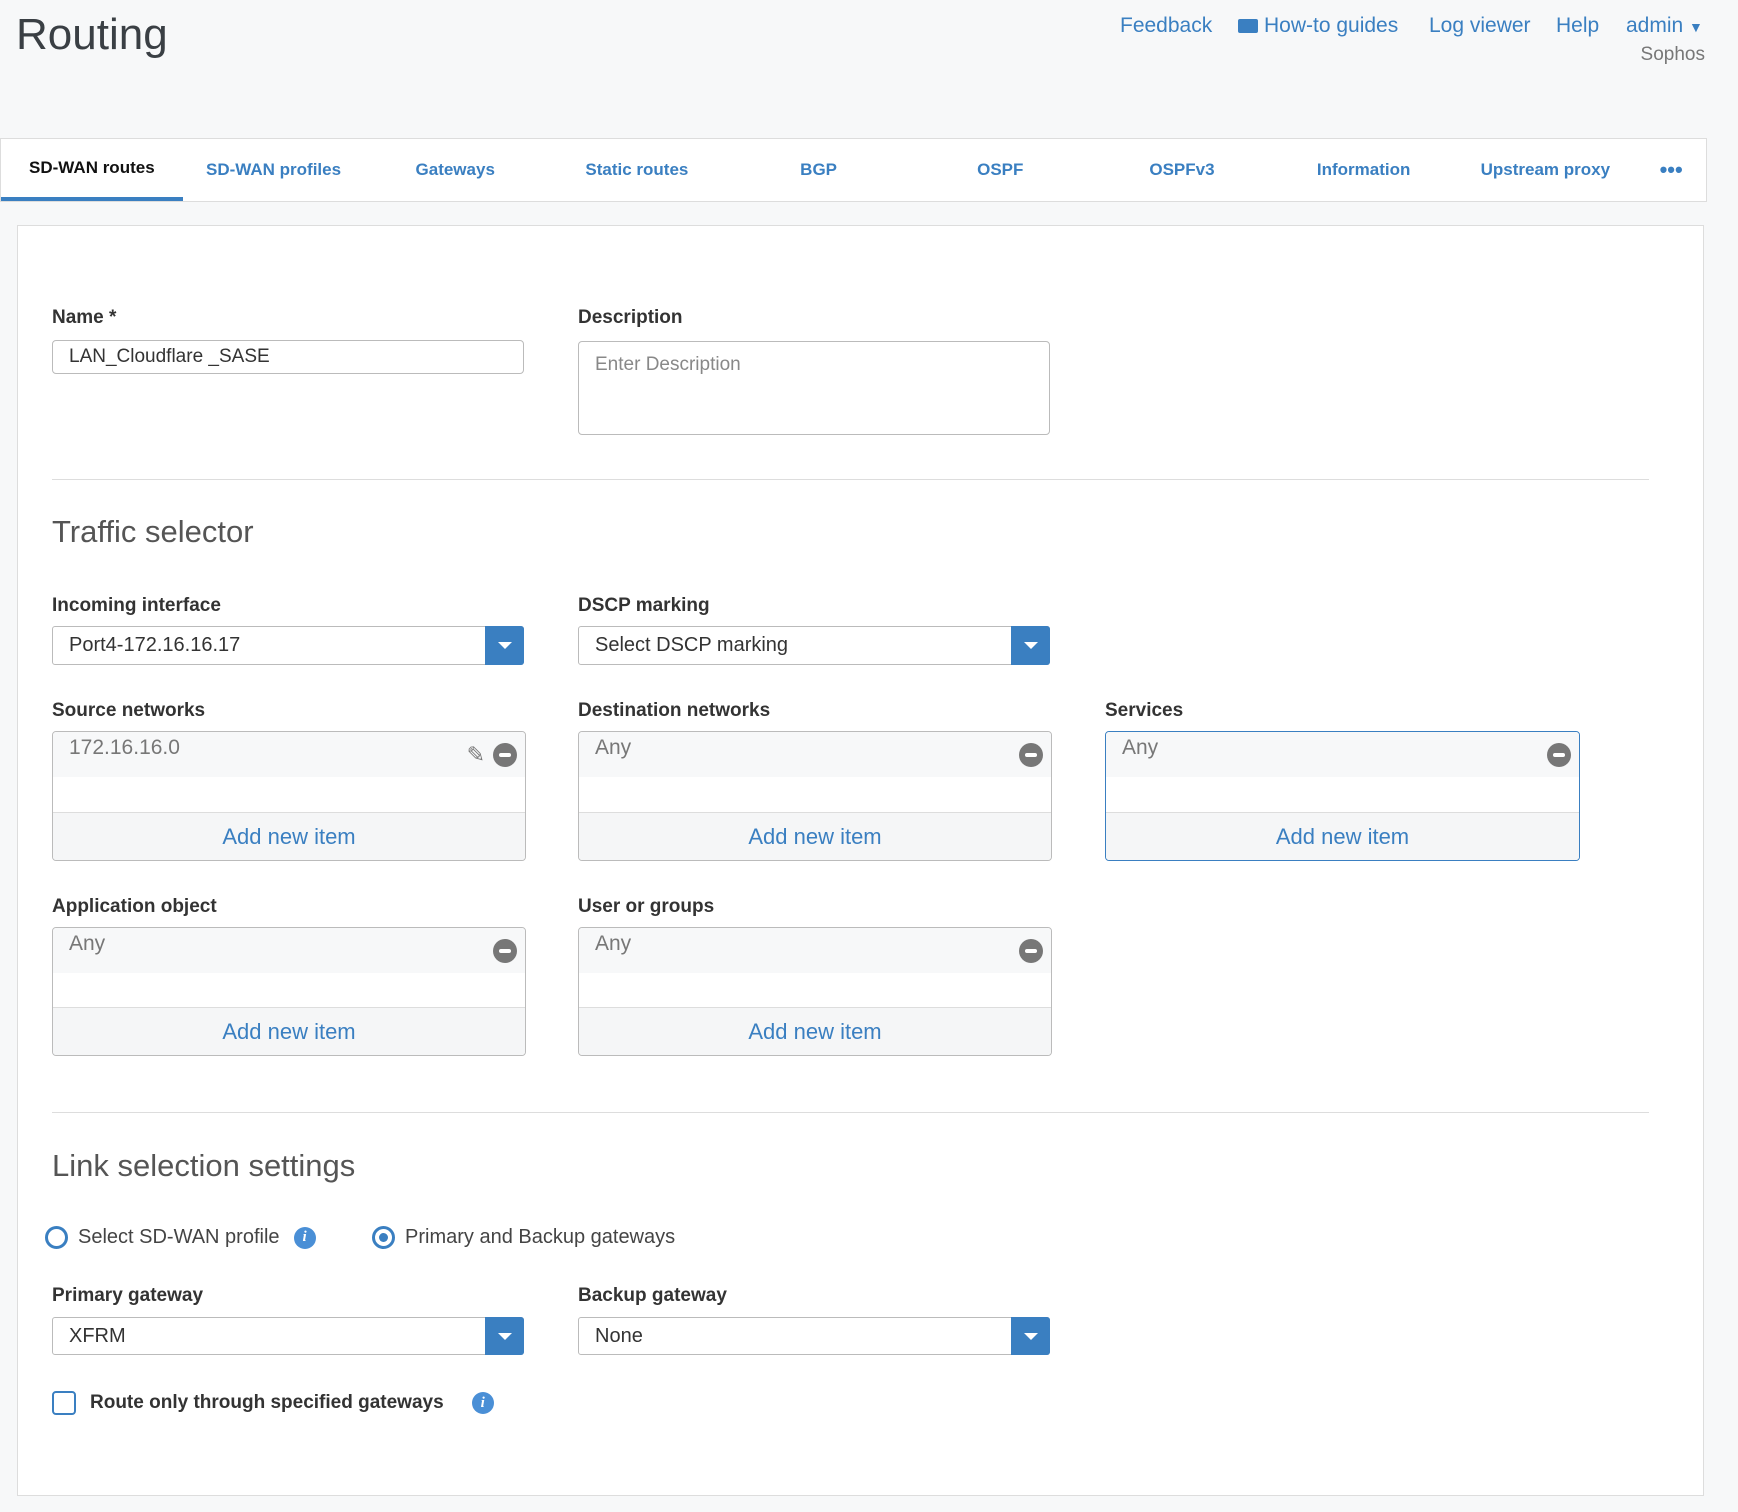 The width and height of the screenshot is (1738, 1512). What do you see at coordinates (87, 943) in the screenshot?
I see `application-value: Any` at bounding box center [87, 943].